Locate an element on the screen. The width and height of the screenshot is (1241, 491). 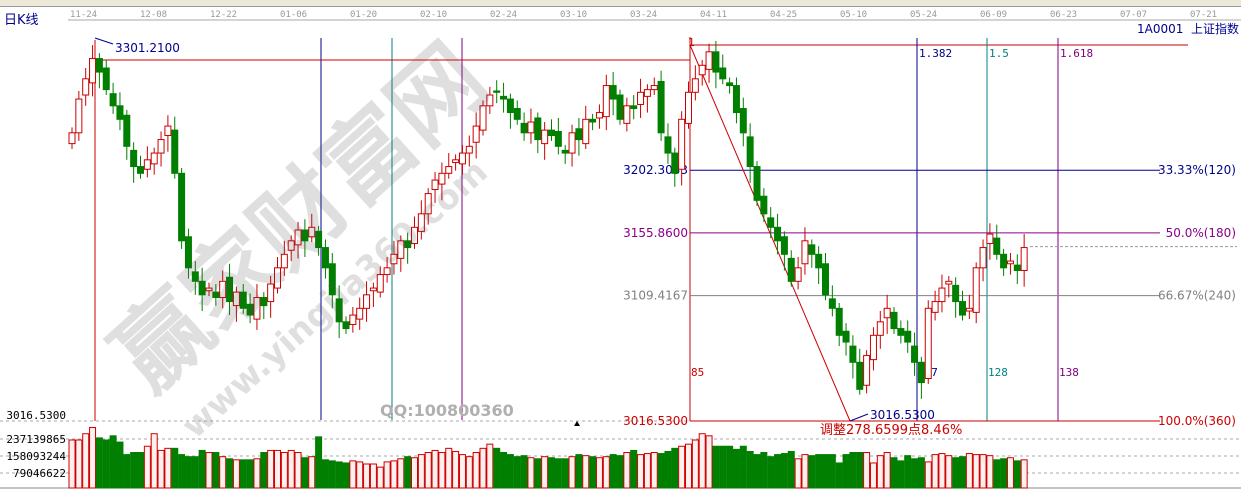
date-tick: 03-10 is located at coordinates (573, 15).